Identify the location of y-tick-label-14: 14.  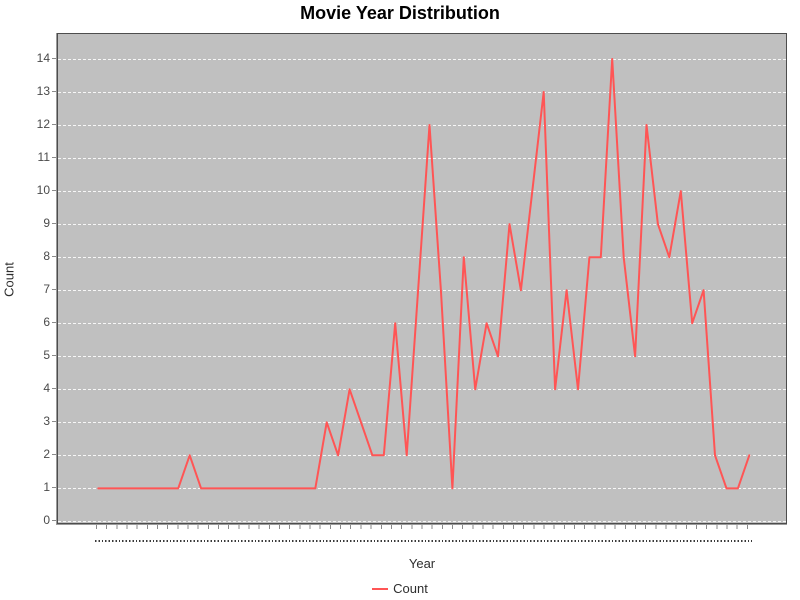
(43, 57).